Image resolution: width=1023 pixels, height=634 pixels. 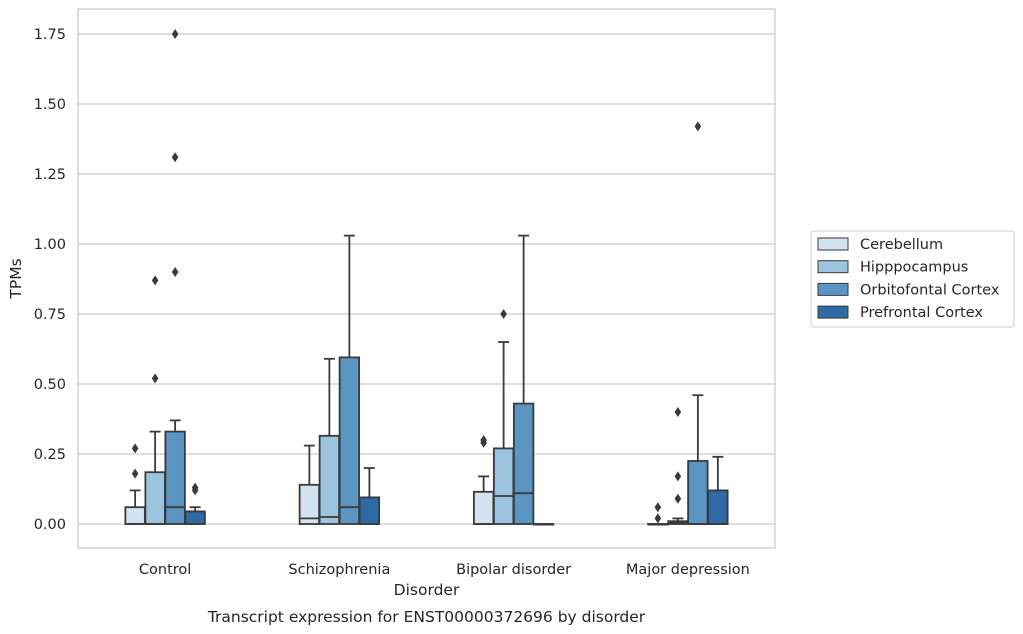 I want to click on legend-label: Cerebellum, so click(x=901, y=245).